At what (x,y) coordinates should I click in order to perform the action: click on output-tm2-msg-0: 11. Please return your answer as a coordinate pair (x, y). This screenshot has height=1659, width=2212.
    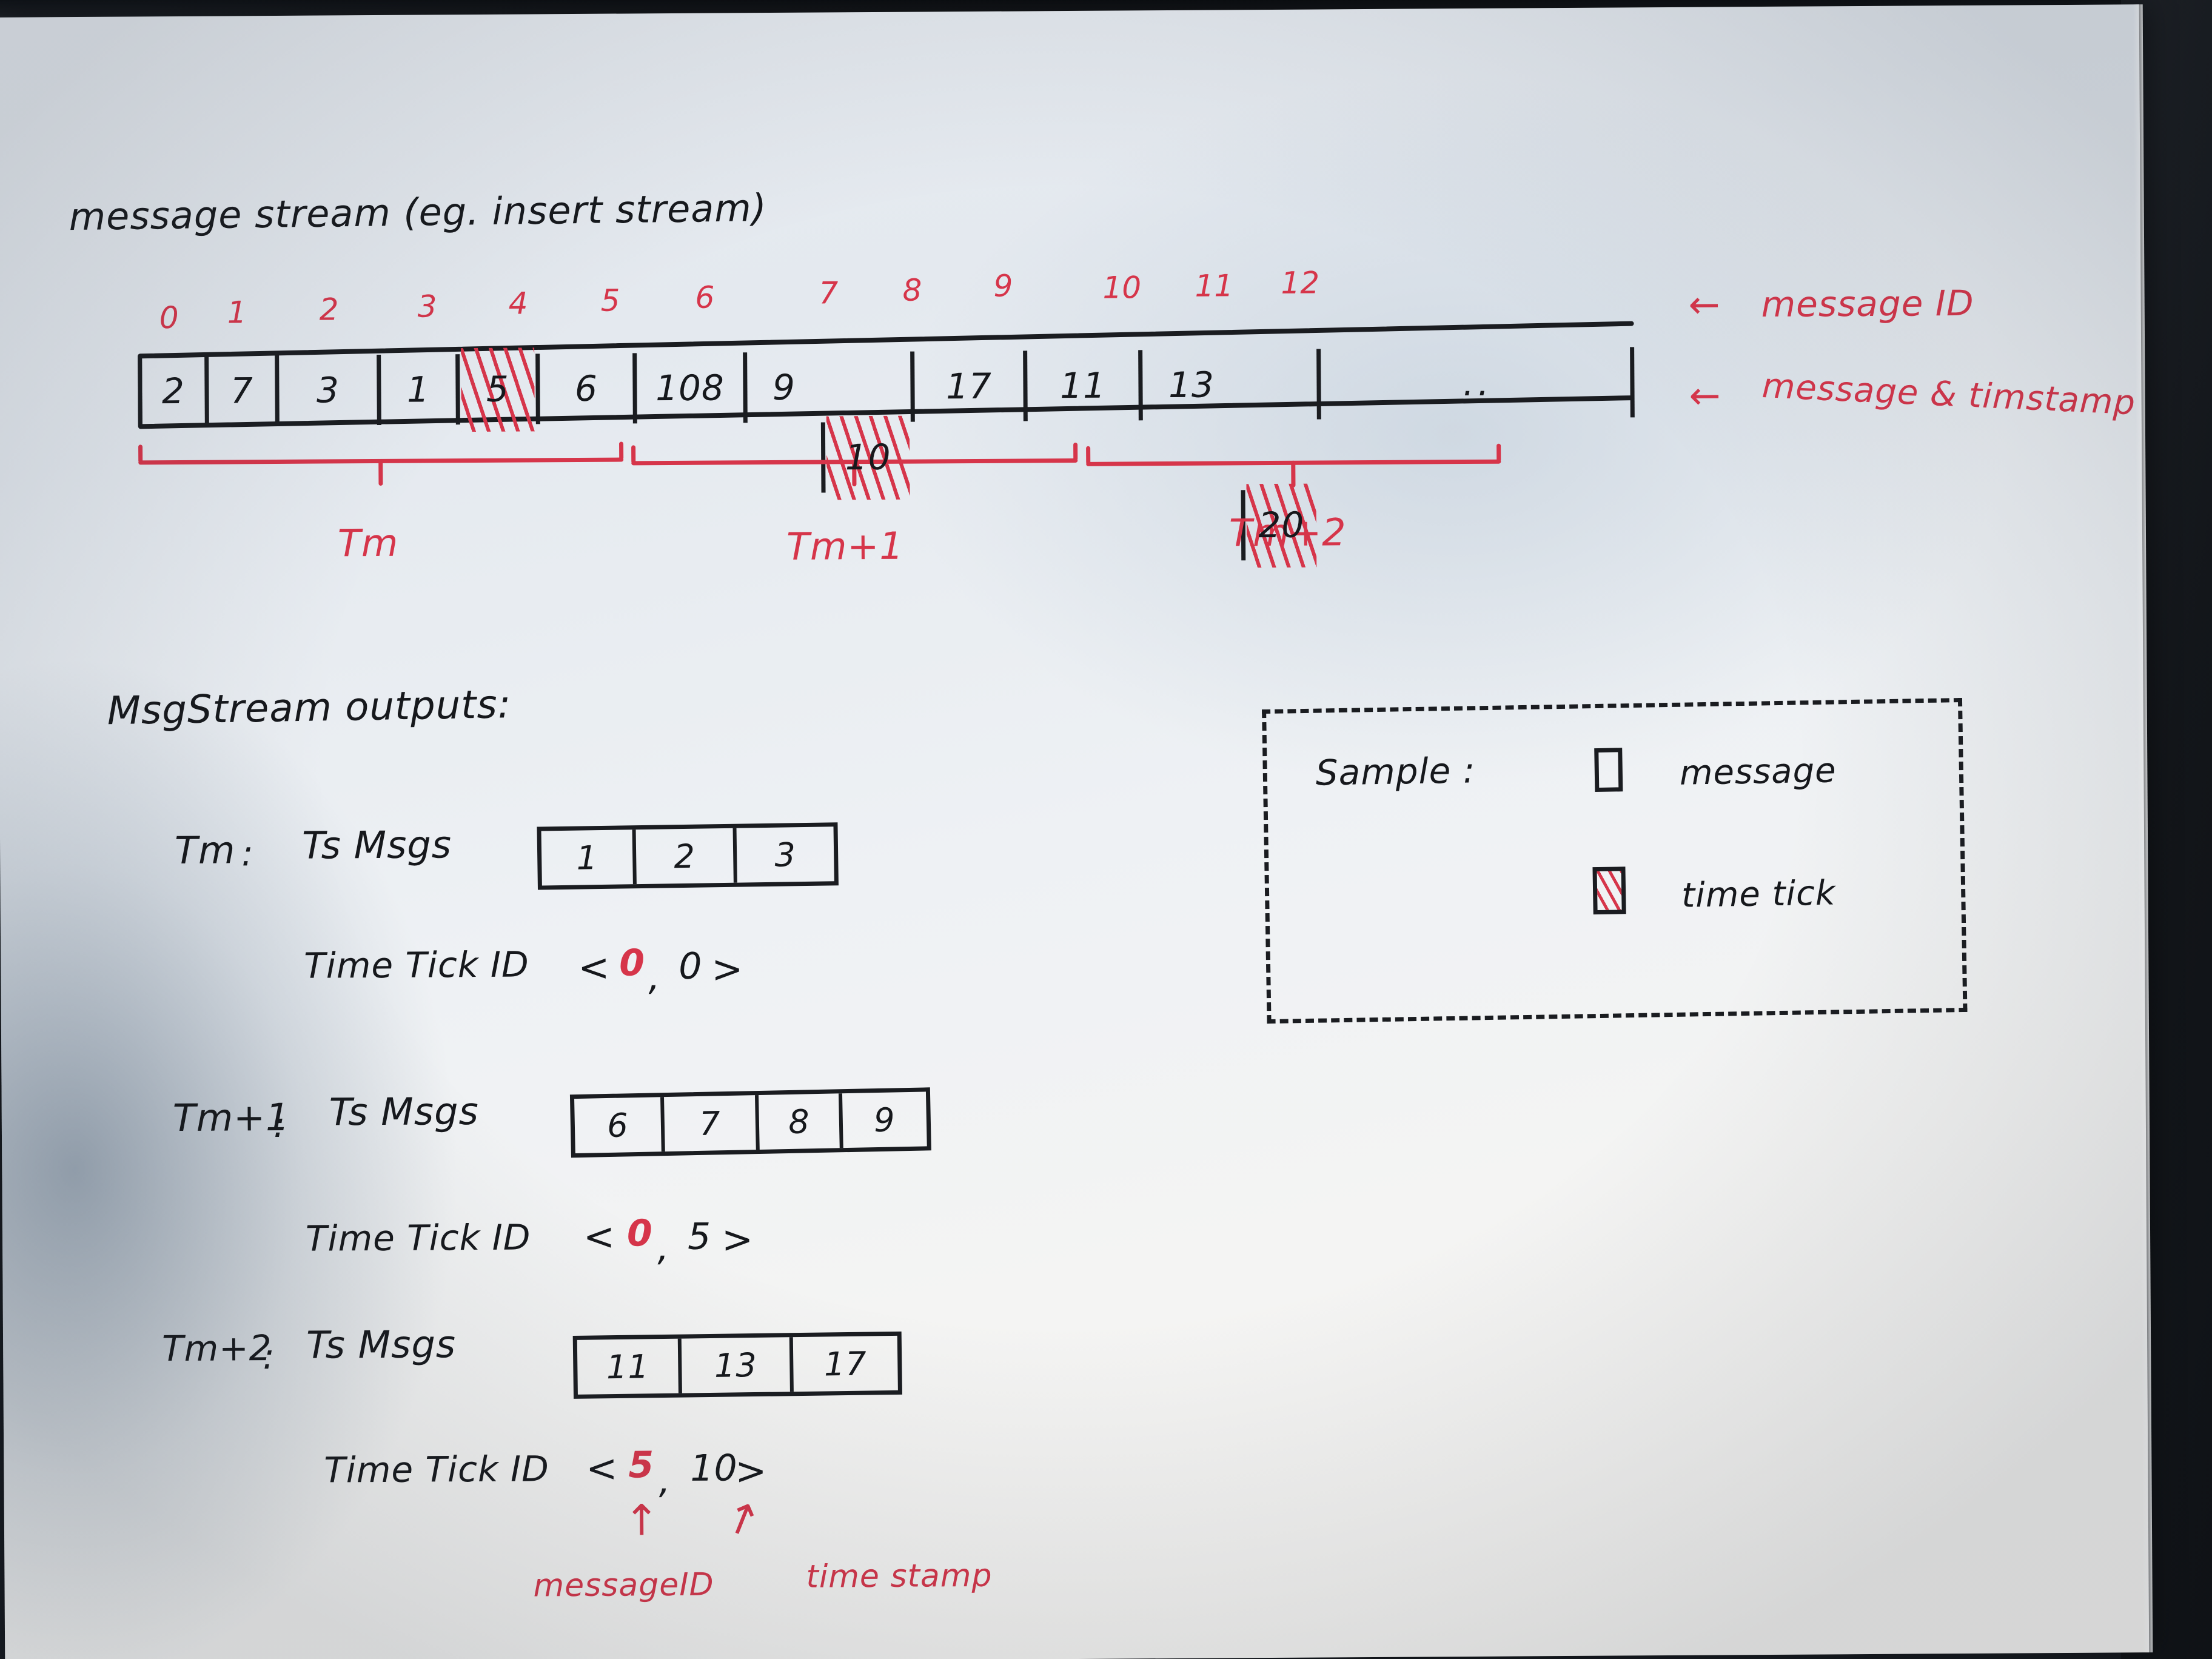
    Looking at the image, I should click on (628, 1366).